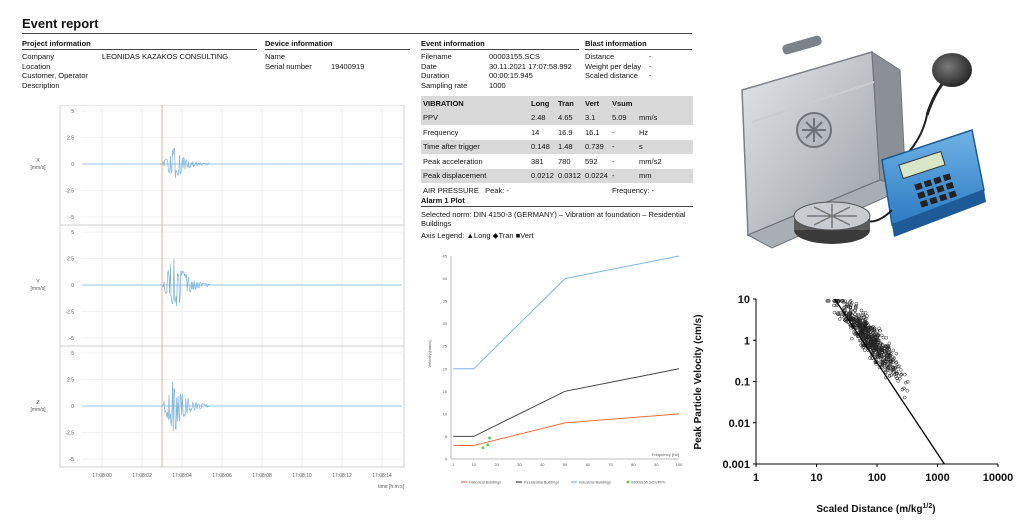 The width and height of the screenshot is (1024, 527). I want to click on alarm-x-tick: 70, so click(610, 464).